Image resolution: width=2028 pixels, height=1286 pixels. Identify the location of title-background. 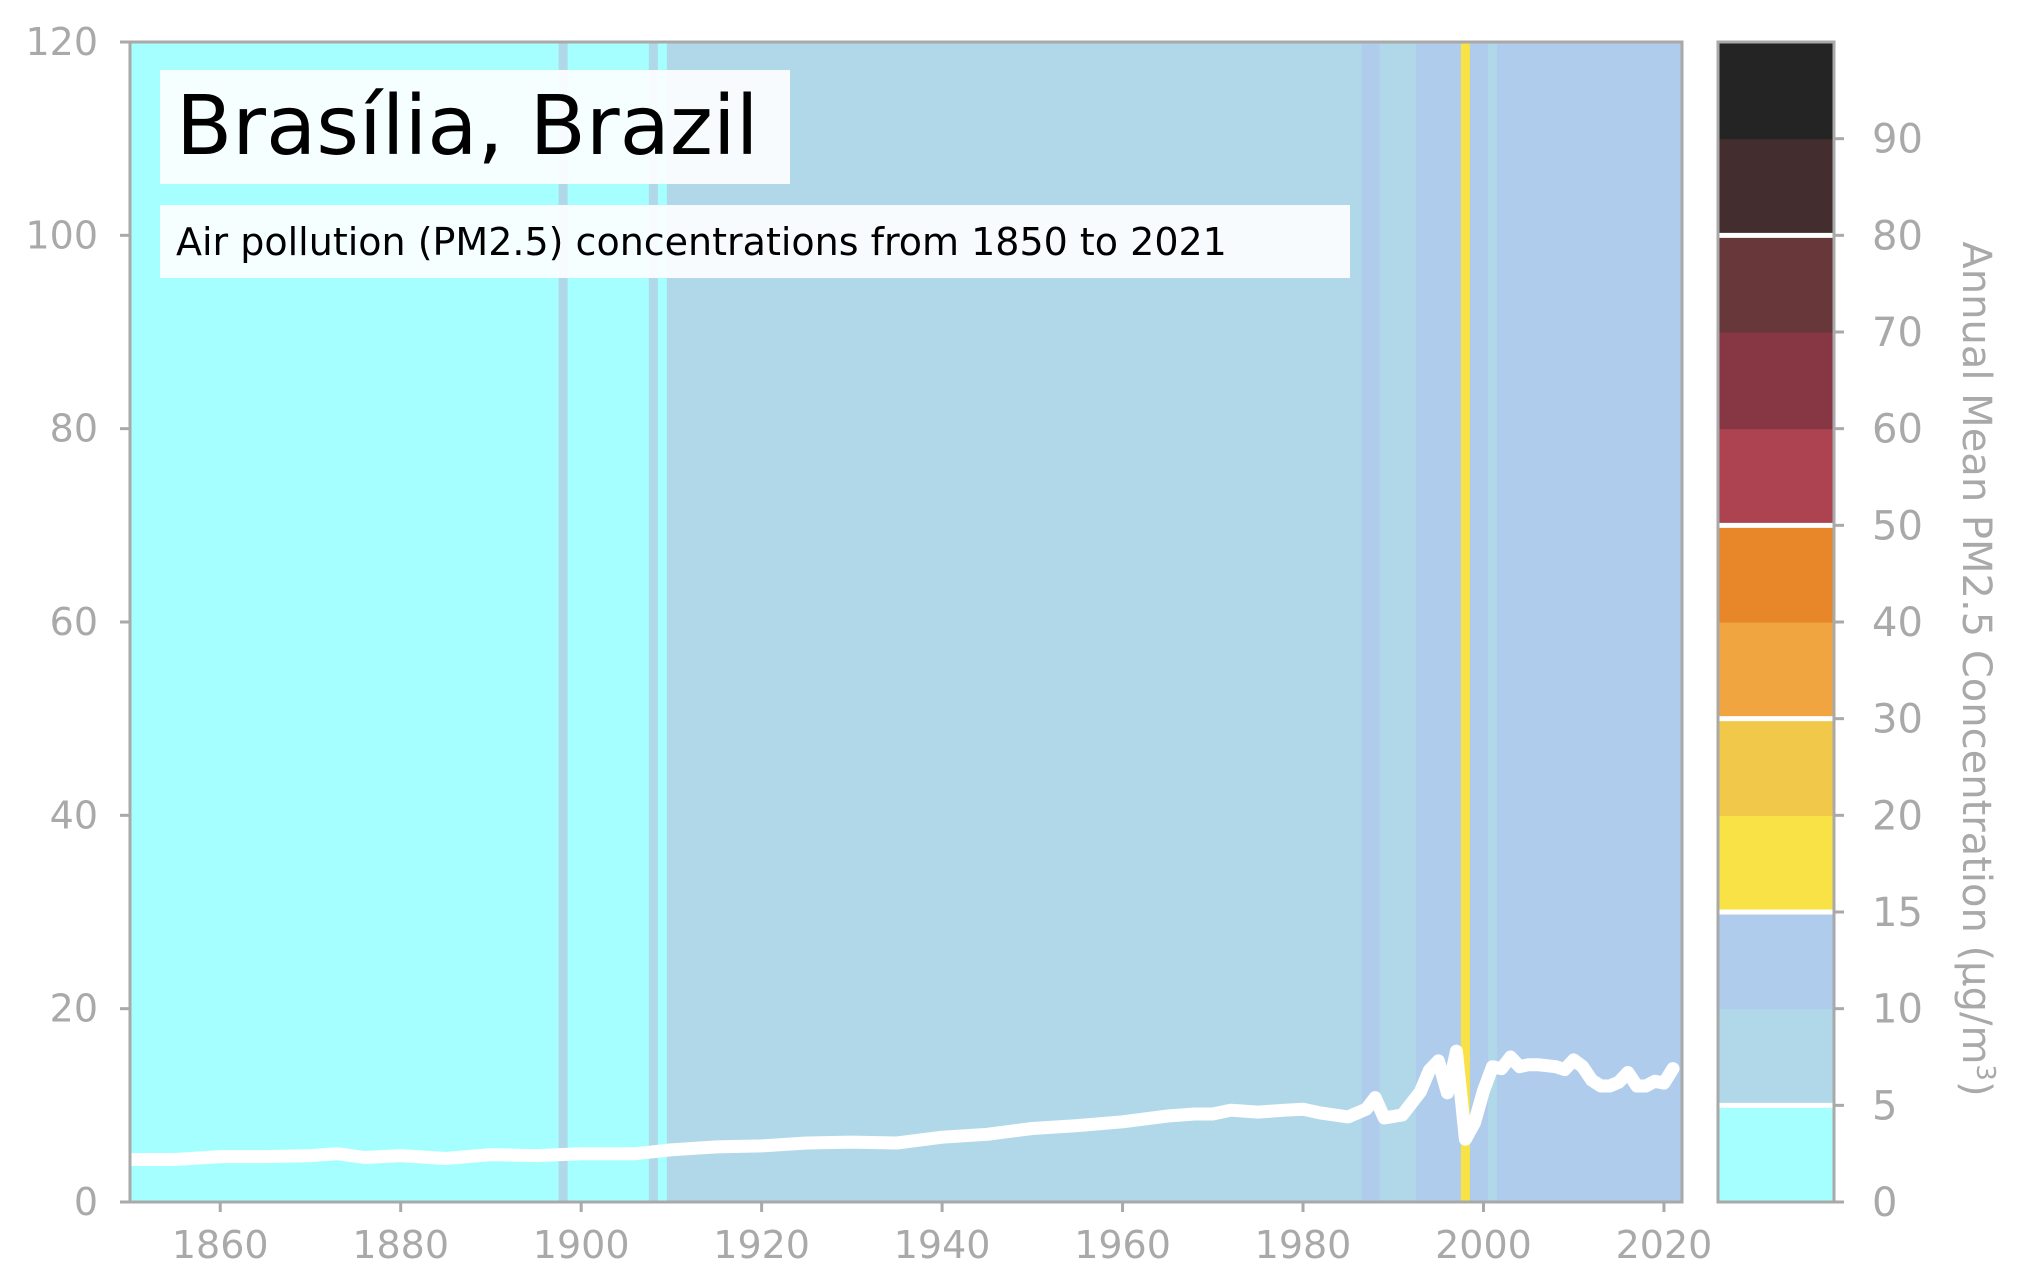
(475, 127).